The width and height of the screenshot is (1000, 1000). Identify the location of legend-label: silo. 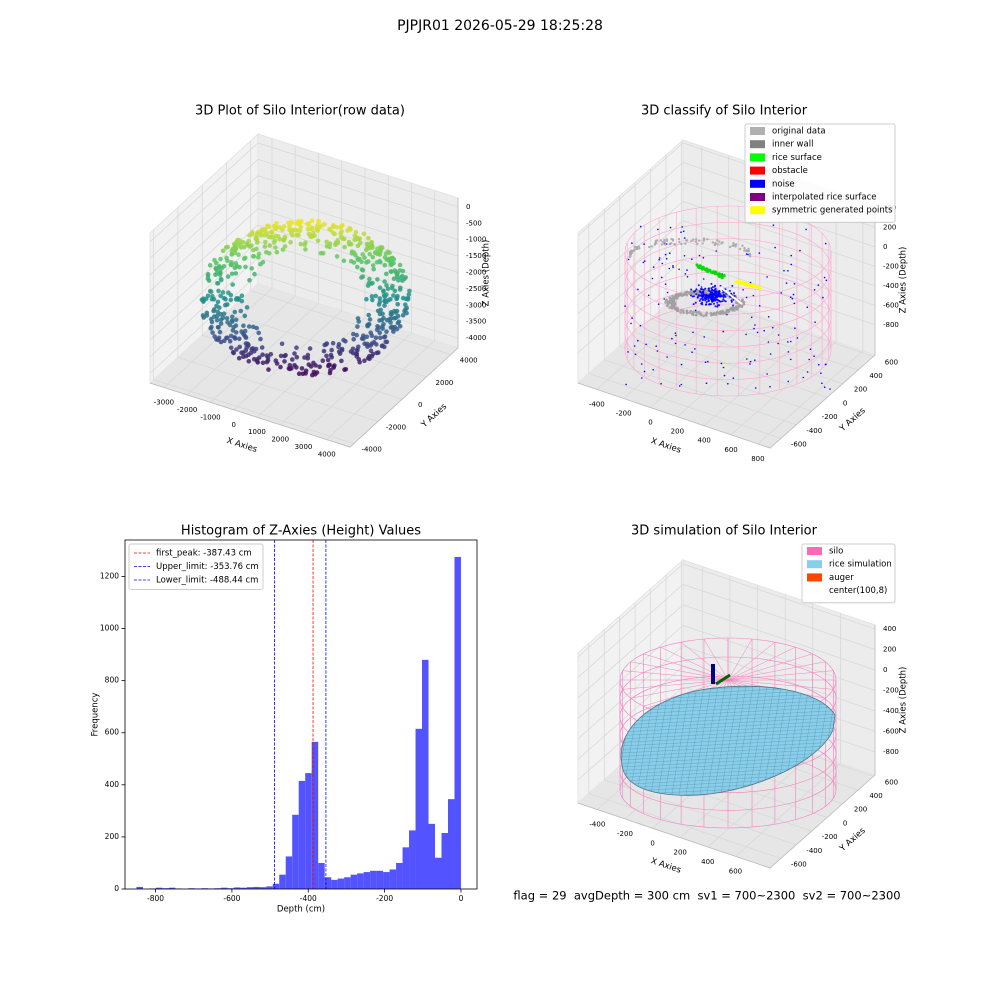
(836, 552).